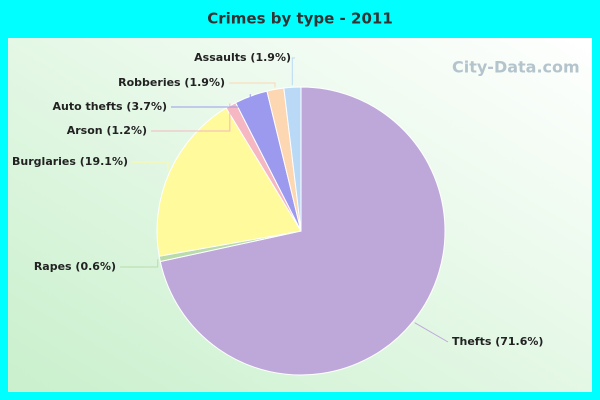  Describe the element at coordinates (109, 106) in the screenshot. I see `slice-label: Auto thefts (3.7%)` at that location.